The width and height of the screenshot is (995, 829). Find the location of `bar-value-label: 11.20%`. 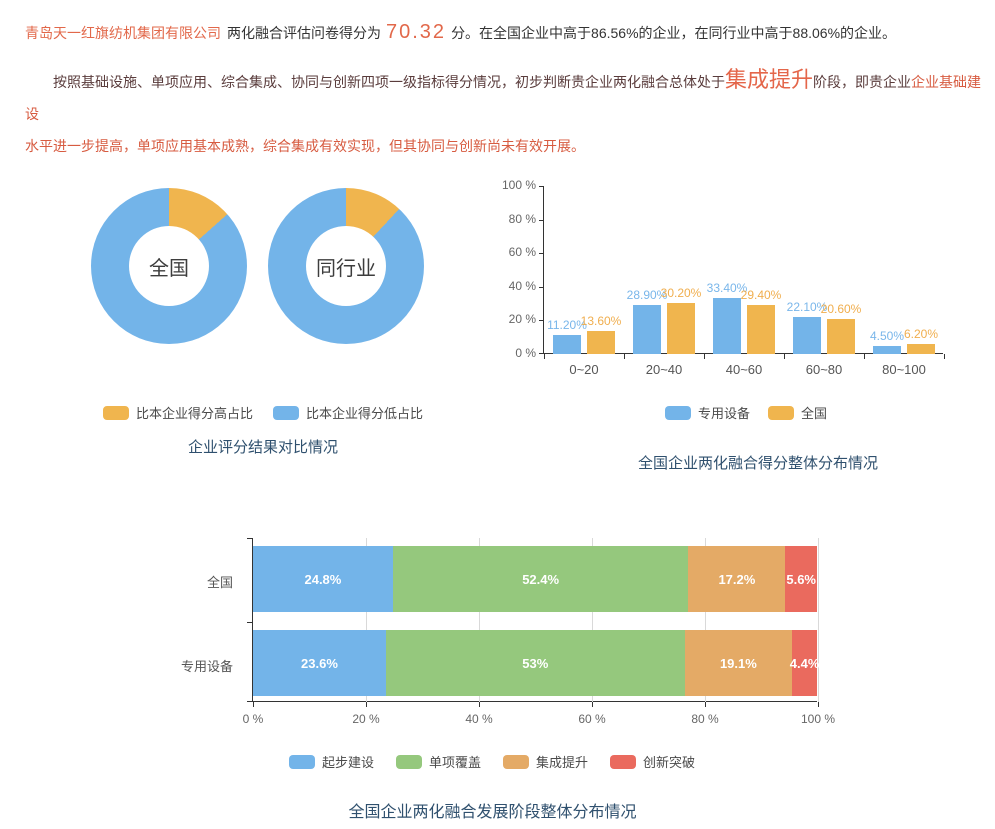

bar-value-label: 11.20% is located at coordinates (567, 325).